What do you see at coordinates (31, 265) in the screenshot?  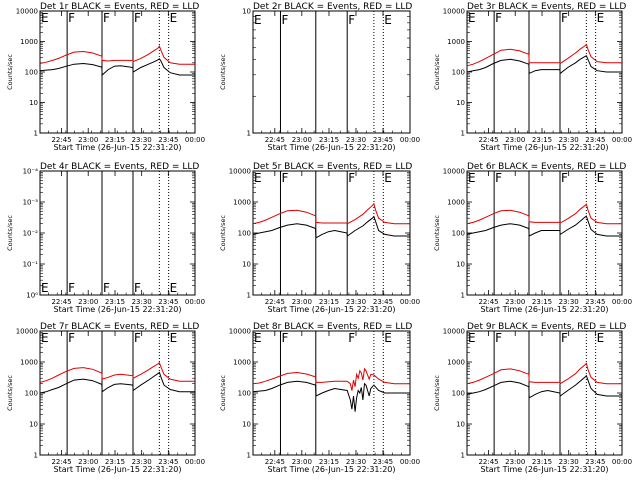 I see `y-tick-label: 10⁻¹` at bounding box center [31, 265].